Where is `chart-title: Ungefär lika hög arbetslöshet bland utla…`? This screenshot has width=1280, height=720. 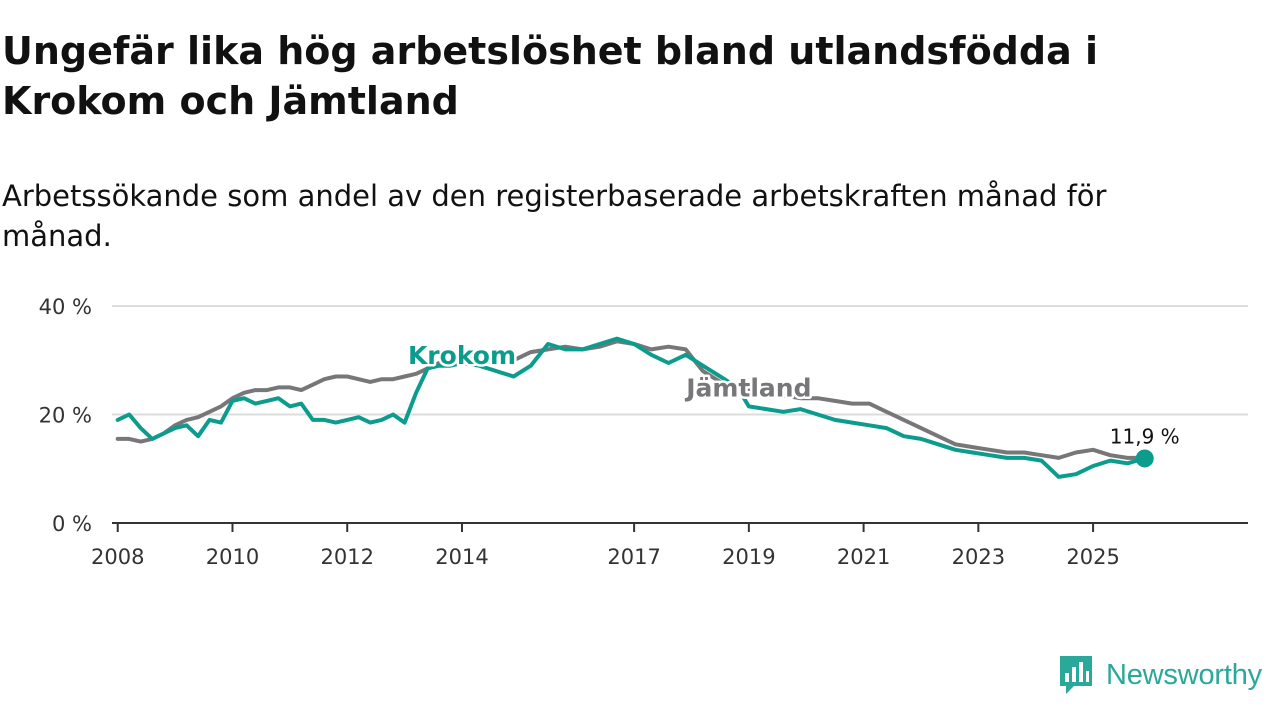 chart-title: Ungefär lika hög arbetslöshet bland utla… is located at coordinates (550, 76).